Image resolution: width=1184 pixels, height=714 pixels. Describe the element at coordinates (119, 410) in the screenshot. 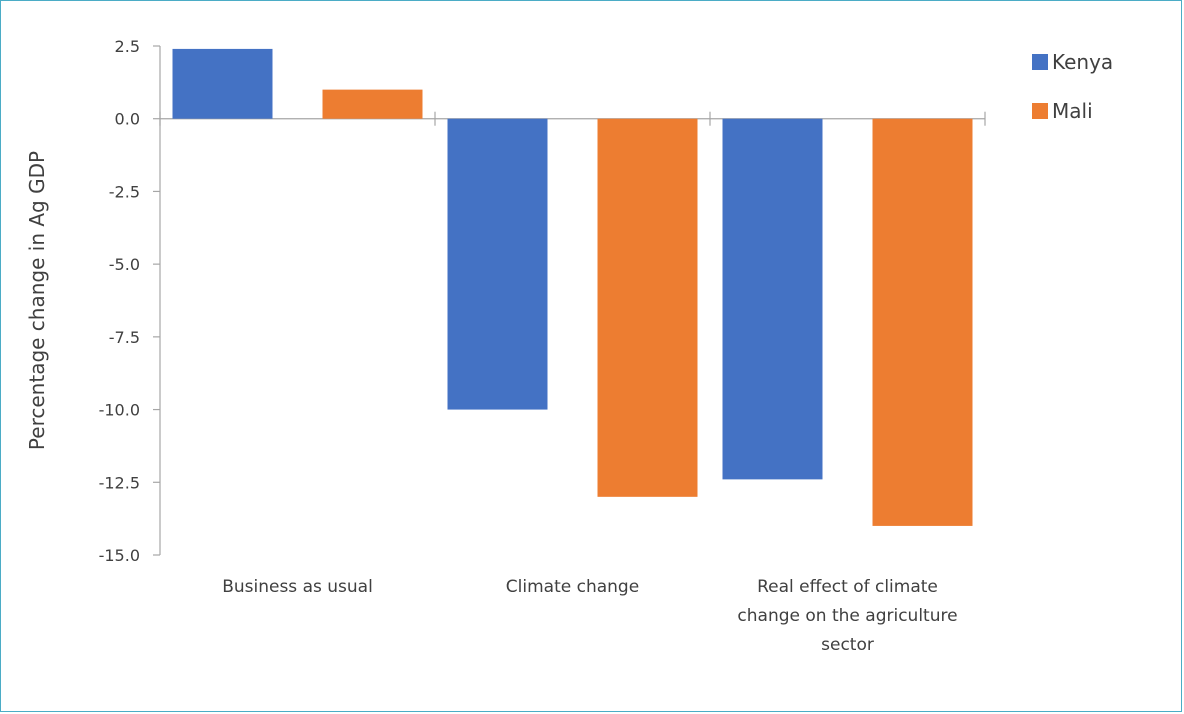

I see `y-tick-label: -10.0` at that location.